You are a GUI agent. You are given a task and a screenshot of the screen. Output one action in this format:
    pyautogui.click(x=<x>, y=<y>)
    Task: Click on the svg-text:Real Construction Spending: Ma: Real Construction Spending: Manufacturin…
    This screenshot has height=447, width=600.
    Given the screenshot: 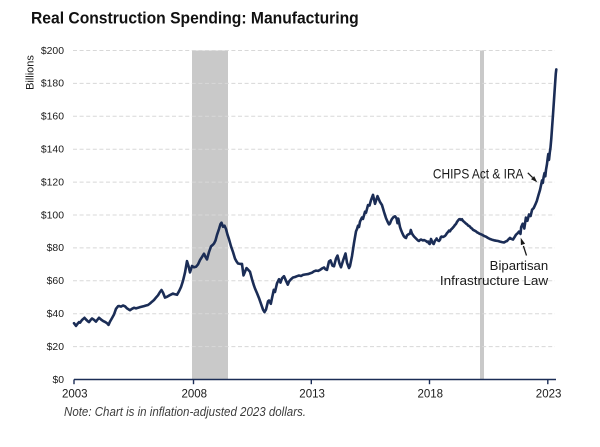 What is the action you would take?
    pyautogui.click(x=195, y=18)
    